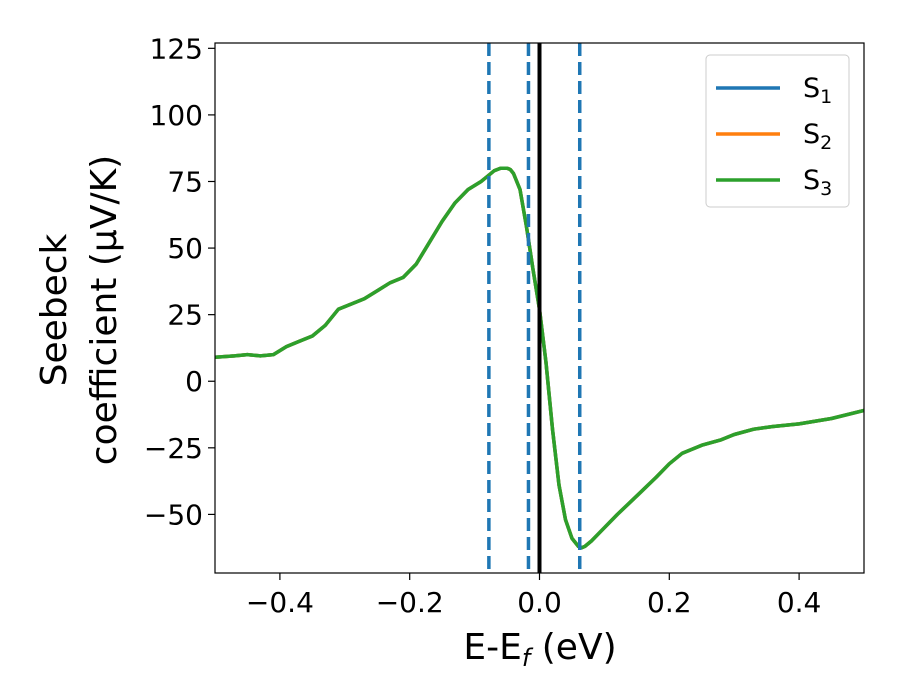 The width and height of the screenshot is (900, 700). What do you see at coordinates (173, 514) in the screenshot?
I see `y-tick-label: −50` at bounding box center [173, 514].